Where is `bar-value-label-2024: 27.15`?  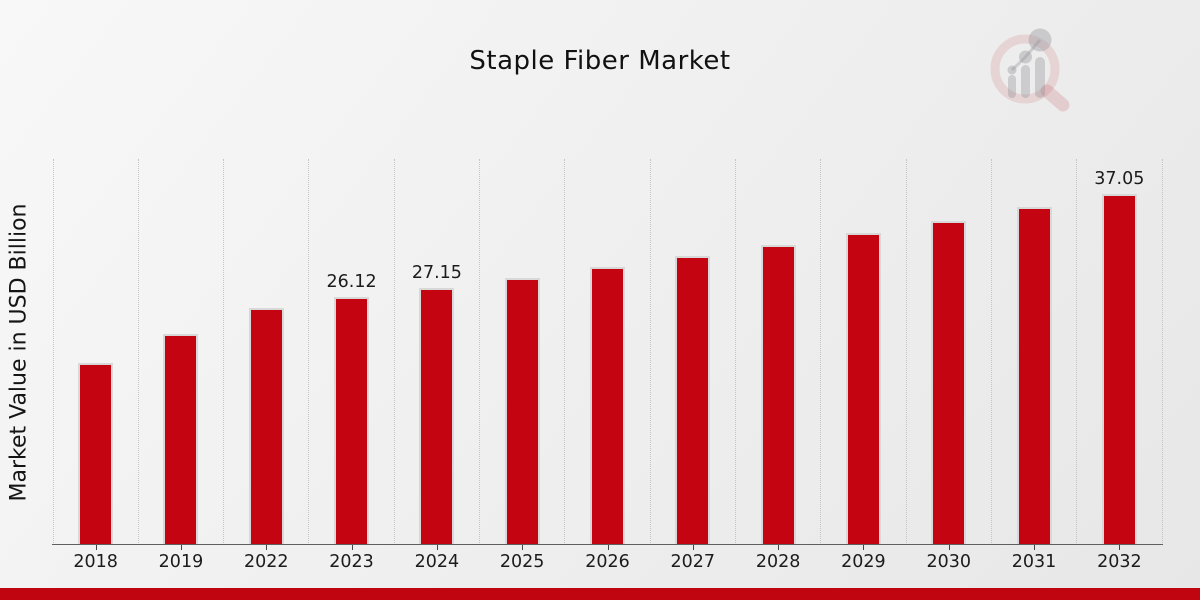
bar-value-label-2024: 27.15 is located at coordinates (436, 273).